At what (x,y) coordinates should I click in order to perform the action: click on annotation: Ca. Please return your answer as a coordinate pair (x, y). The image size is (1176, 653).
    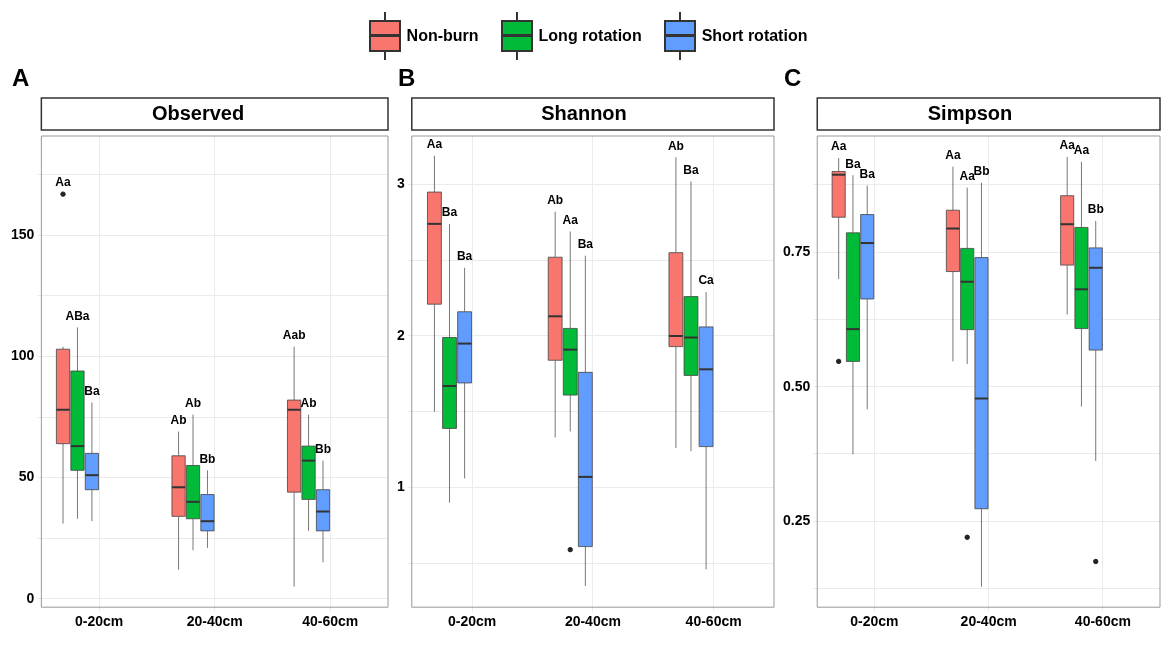
    Looking at the image, I should click on (706, 280).